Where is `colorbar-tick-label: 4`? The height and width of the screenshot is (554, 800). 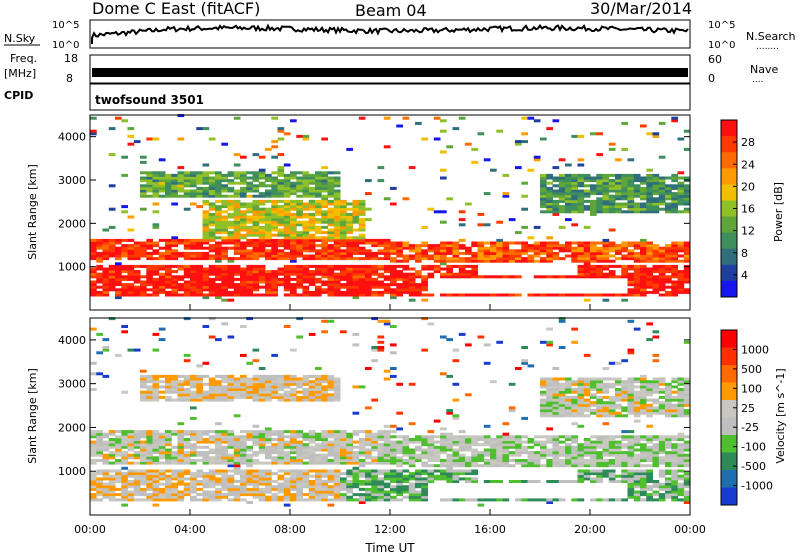
colorbar-tick-label: 4 is located at coordinates (744, 275).